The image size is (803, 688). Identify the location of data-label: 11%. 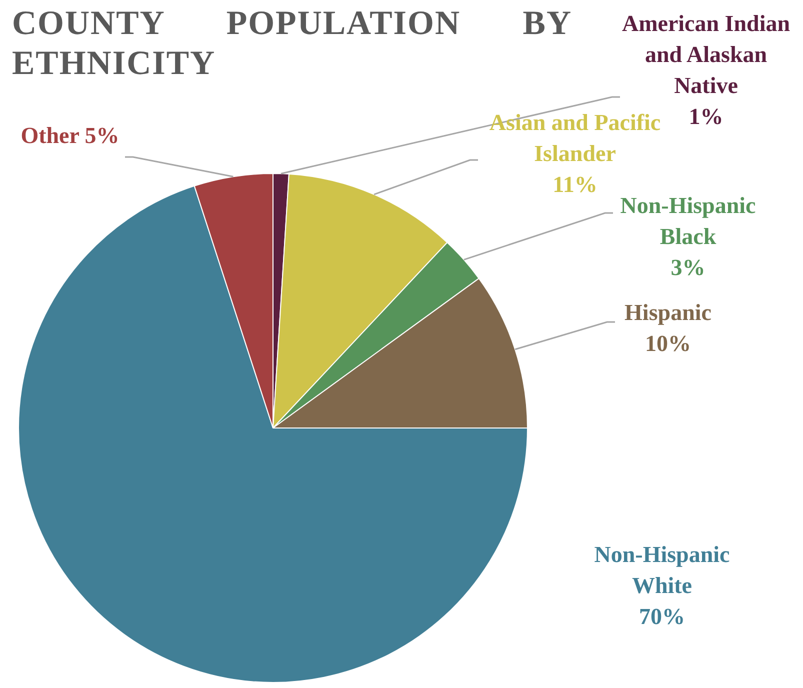
(575, 184).